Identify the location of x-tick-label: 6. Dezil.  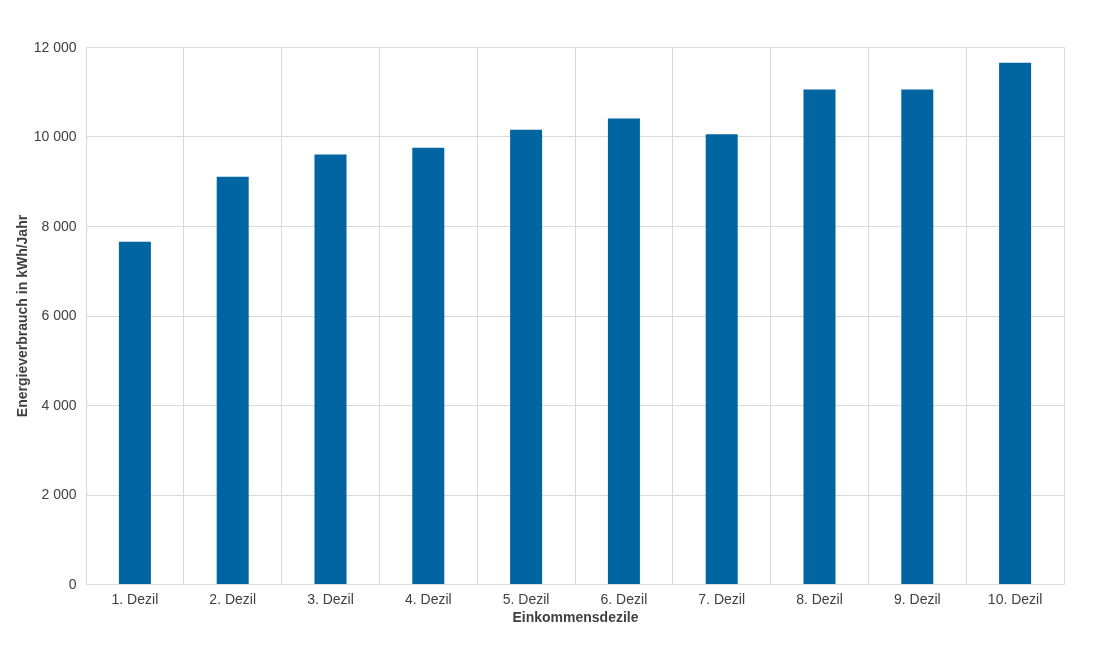
(624, 598).